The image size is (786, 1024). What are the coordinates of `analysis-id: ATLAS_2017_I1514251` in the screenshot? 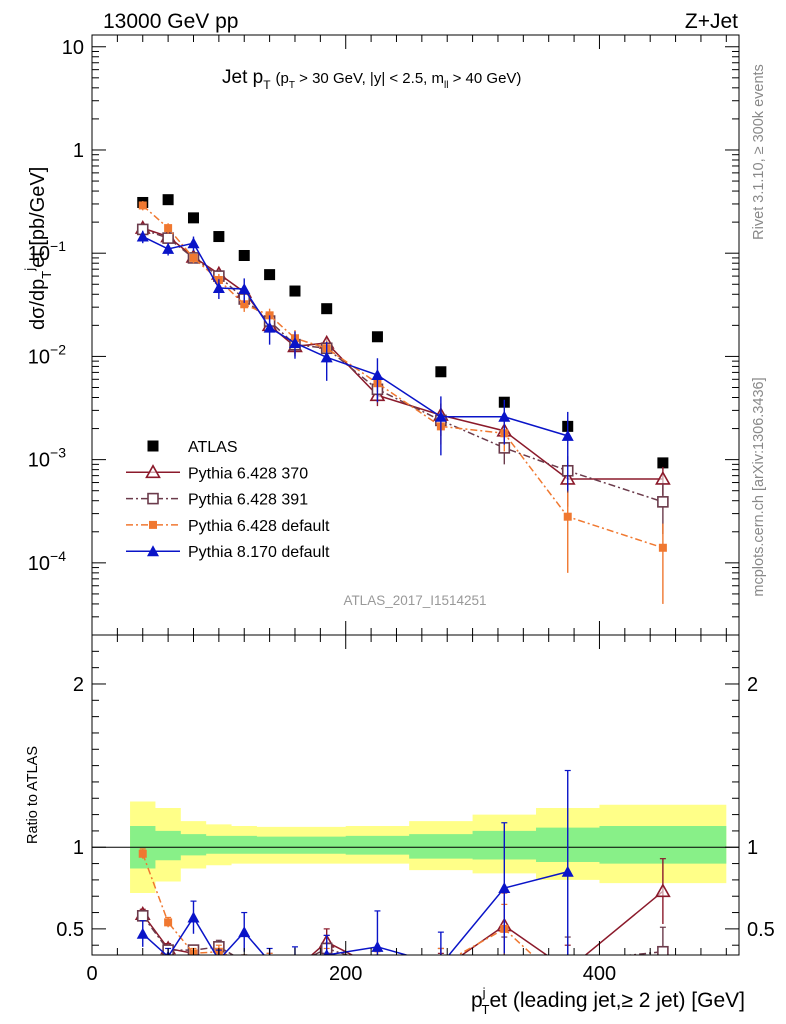 It's located at (414, 600).